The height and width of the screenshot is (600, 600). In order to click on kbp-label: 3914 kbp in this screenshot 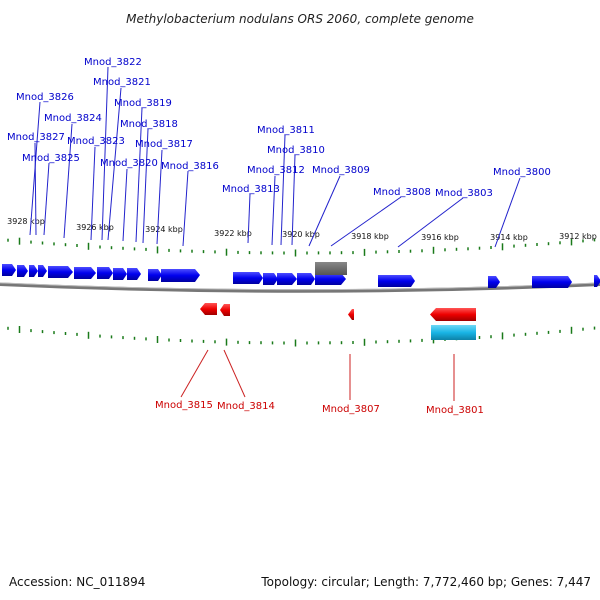, I will do `click(509, 237)`.